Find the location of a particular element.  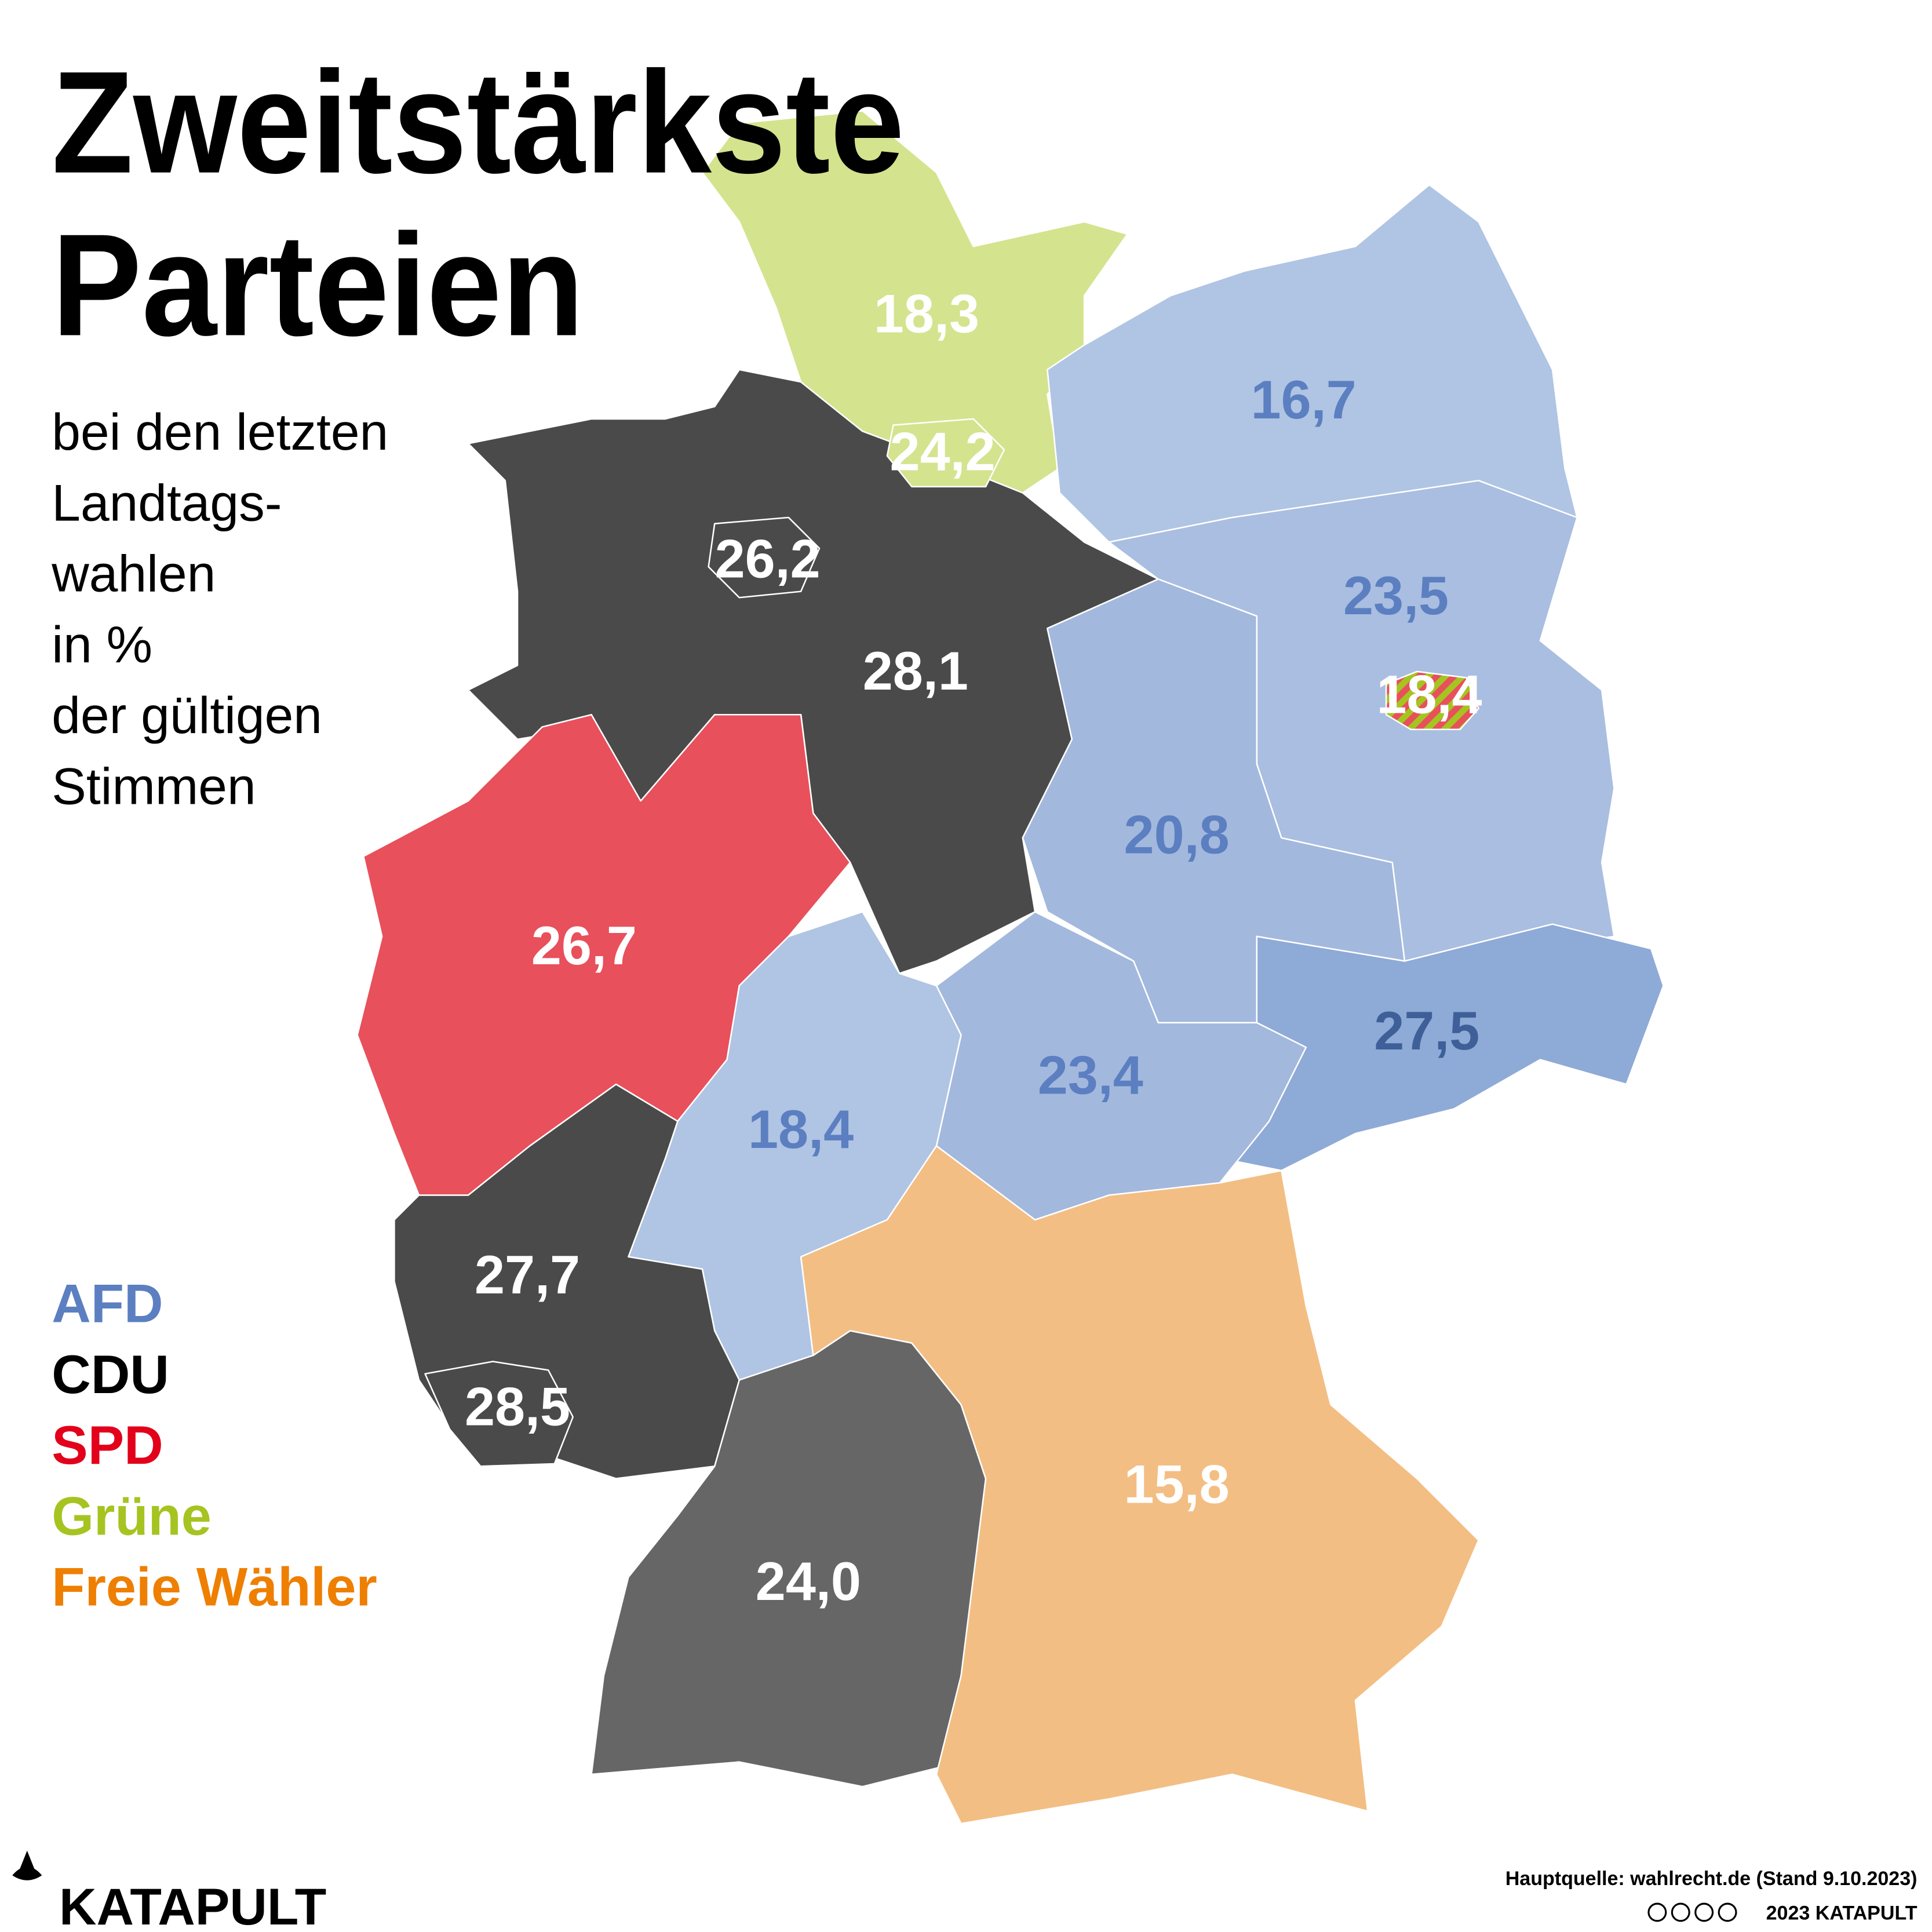

region-label: 20,8 is located at coordinates (1177, 835).